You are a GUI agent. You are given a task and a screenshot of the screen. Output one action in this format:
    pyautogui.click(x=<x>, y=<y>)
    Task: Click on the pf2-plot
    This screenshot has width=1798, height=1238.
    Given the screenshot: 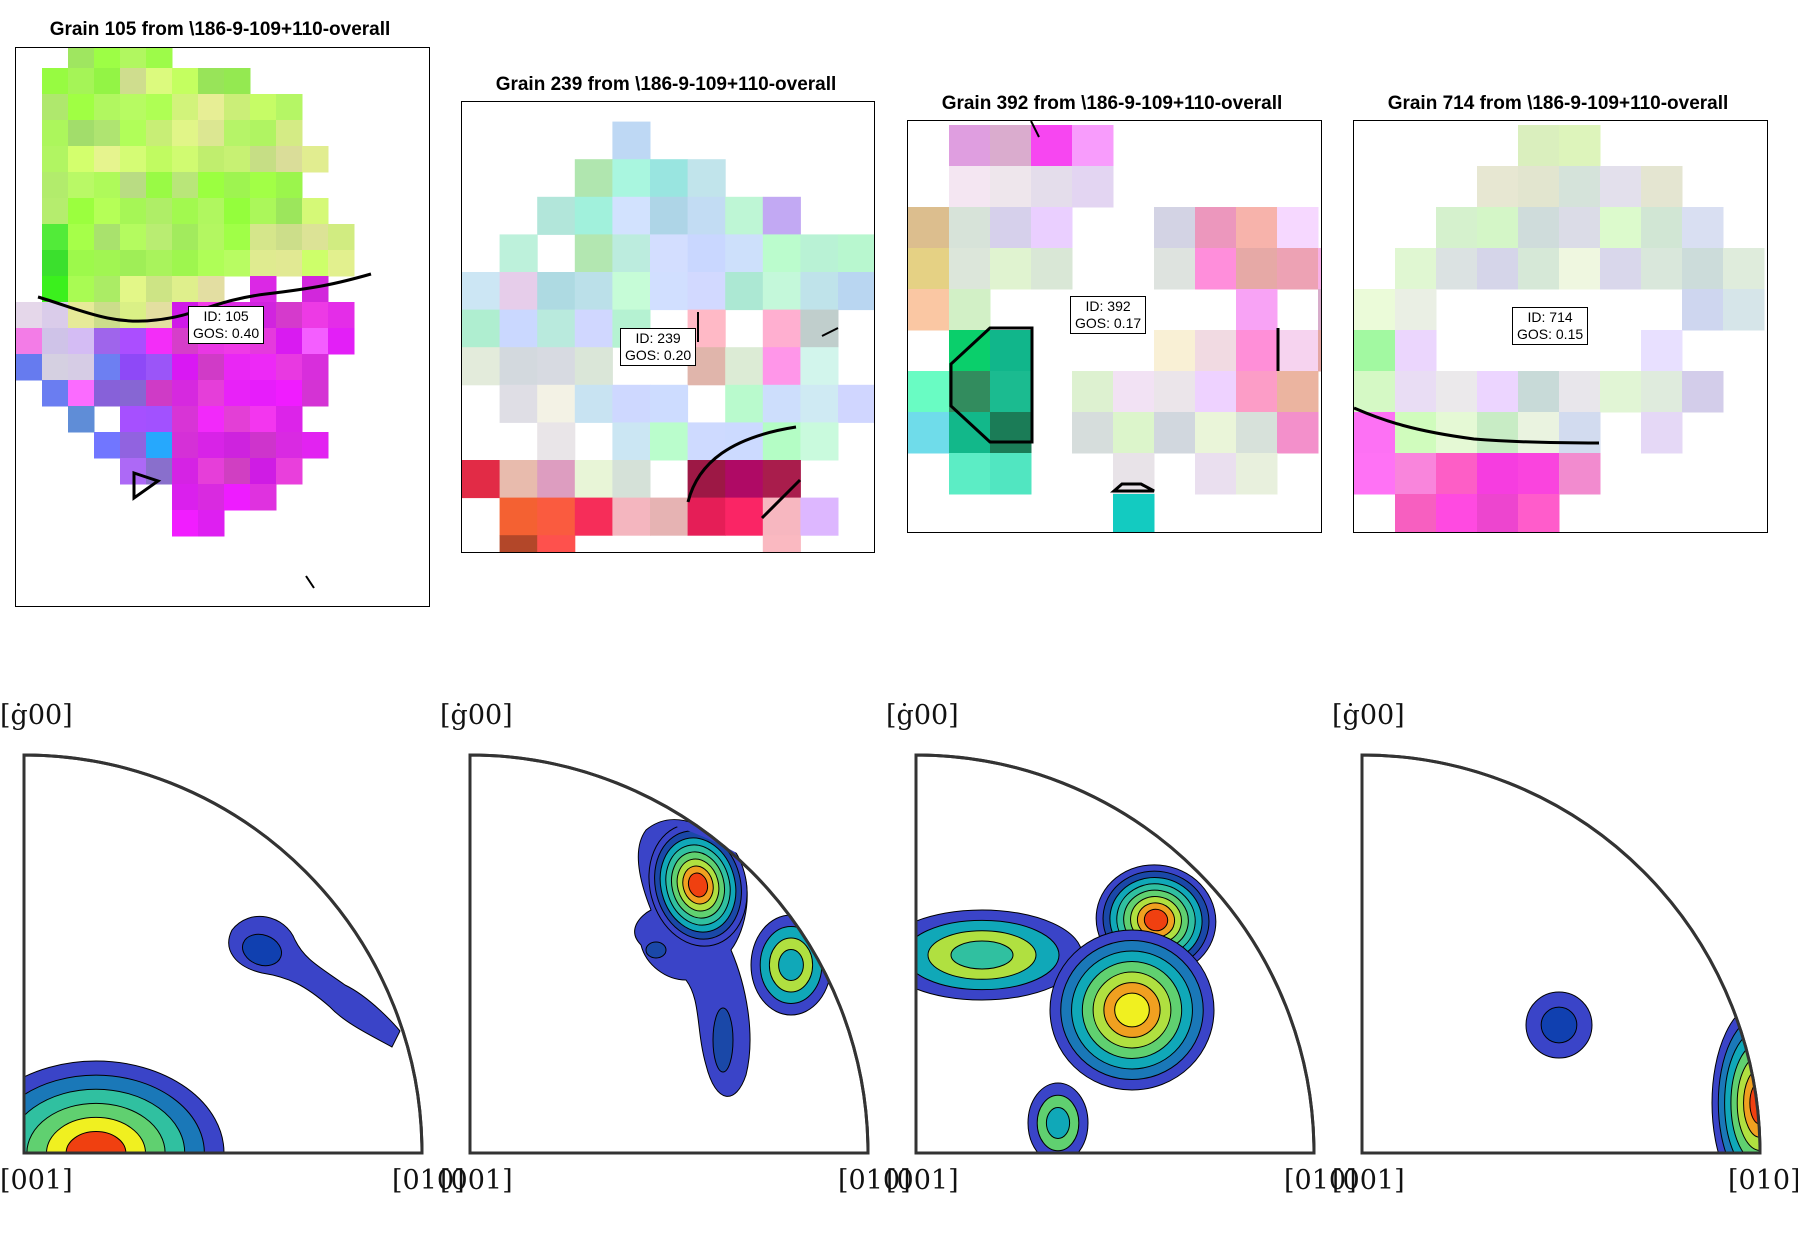 What is the action you would take?
    pyautogui.click(x=669, y=954)
    